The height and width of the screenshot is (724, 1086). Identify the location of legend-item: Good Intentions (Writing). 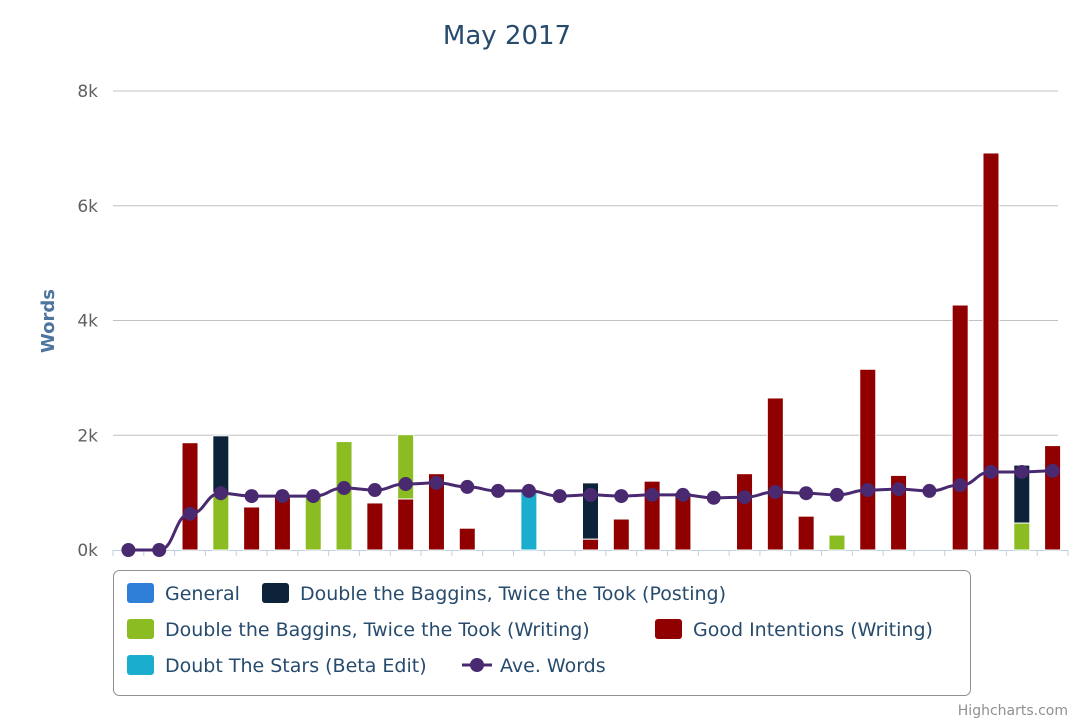
(794, 630).